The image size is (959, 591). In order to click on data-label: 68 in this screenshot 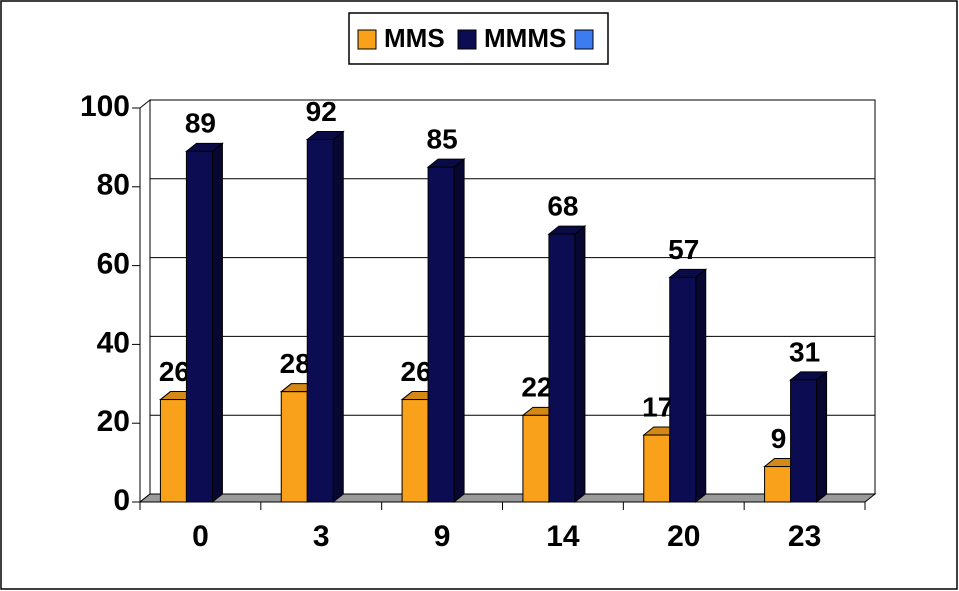, I will do `click(562, 205)`.